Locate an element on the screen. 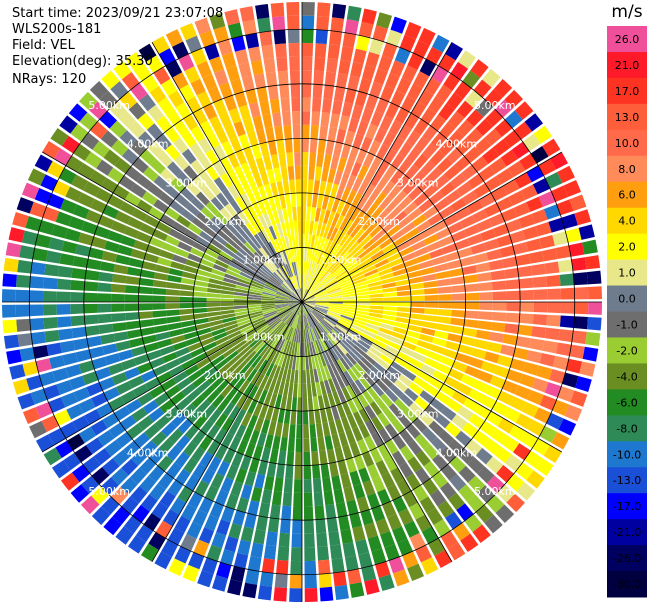  range-ring-label: 3.00km is located at coordinates (418, 414).